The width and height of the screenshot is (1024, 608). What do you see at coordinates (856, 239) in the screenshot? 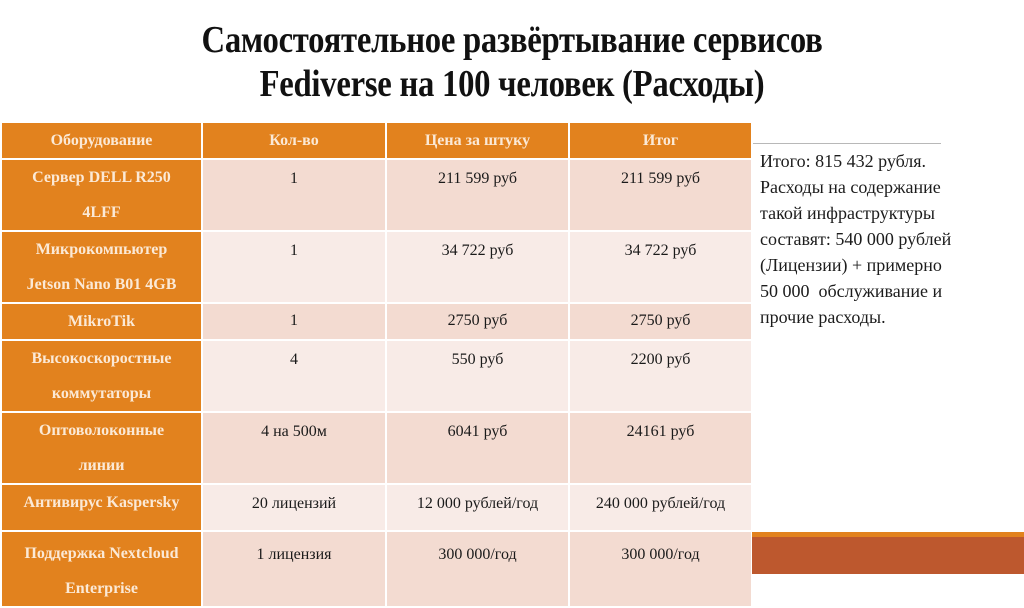
I see `summary-line: составят: 540 000 рублей` at bounding box center [856, 239].